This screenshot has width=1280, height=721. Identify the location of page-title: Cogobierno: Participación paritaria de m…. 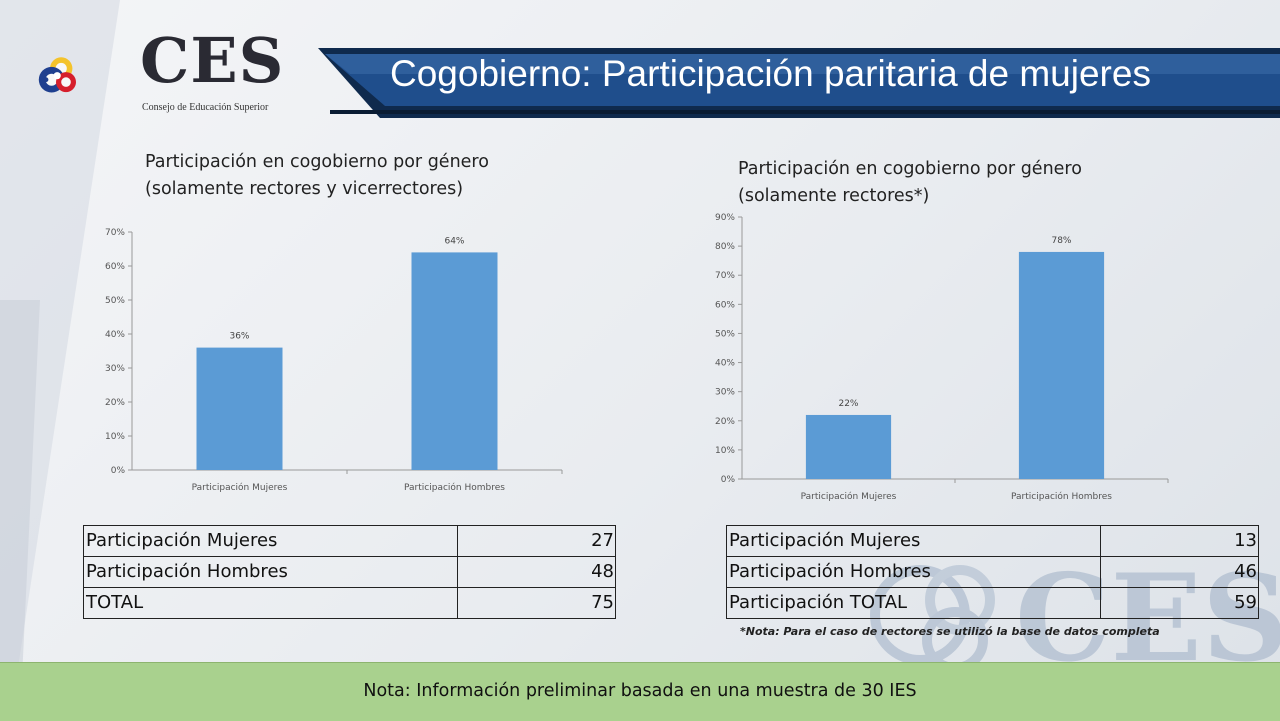
(770, 73).